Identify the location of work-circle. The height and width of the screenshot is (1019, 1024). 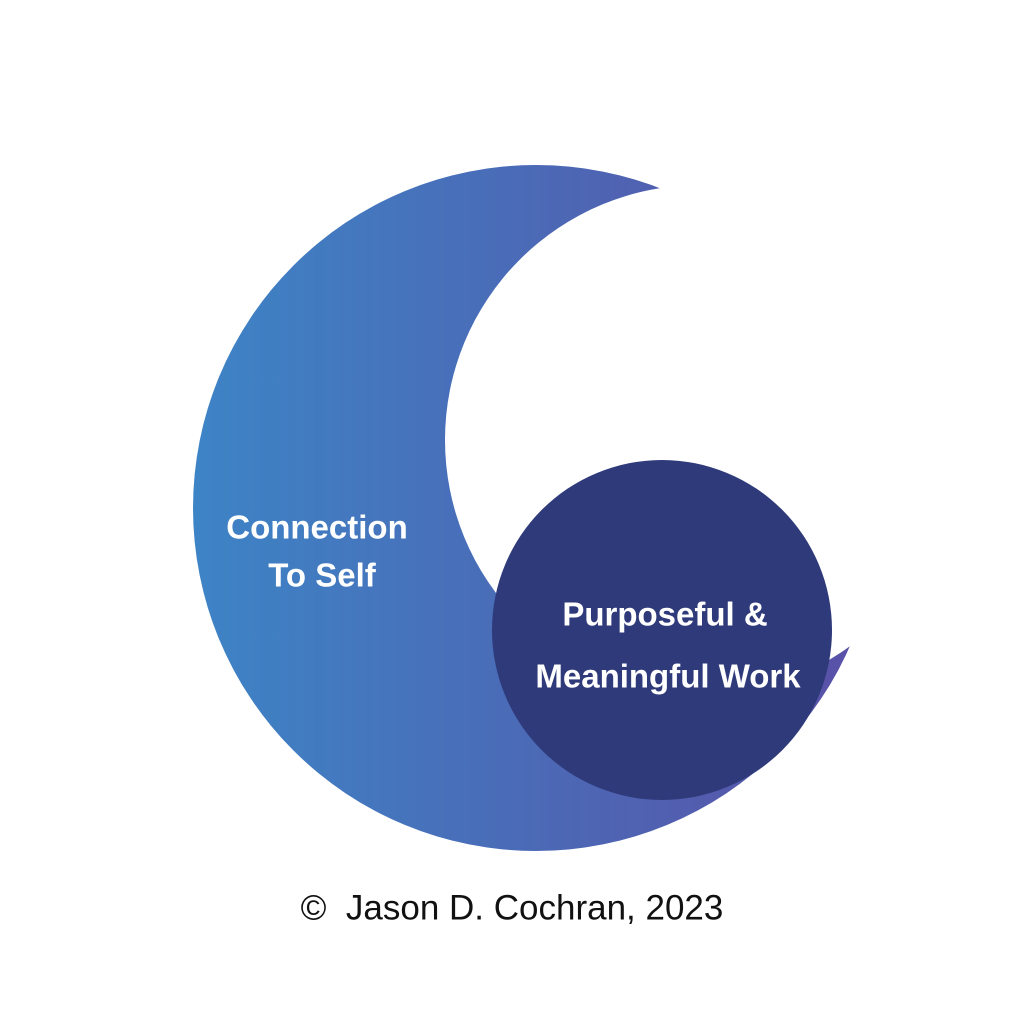
(662, 630).